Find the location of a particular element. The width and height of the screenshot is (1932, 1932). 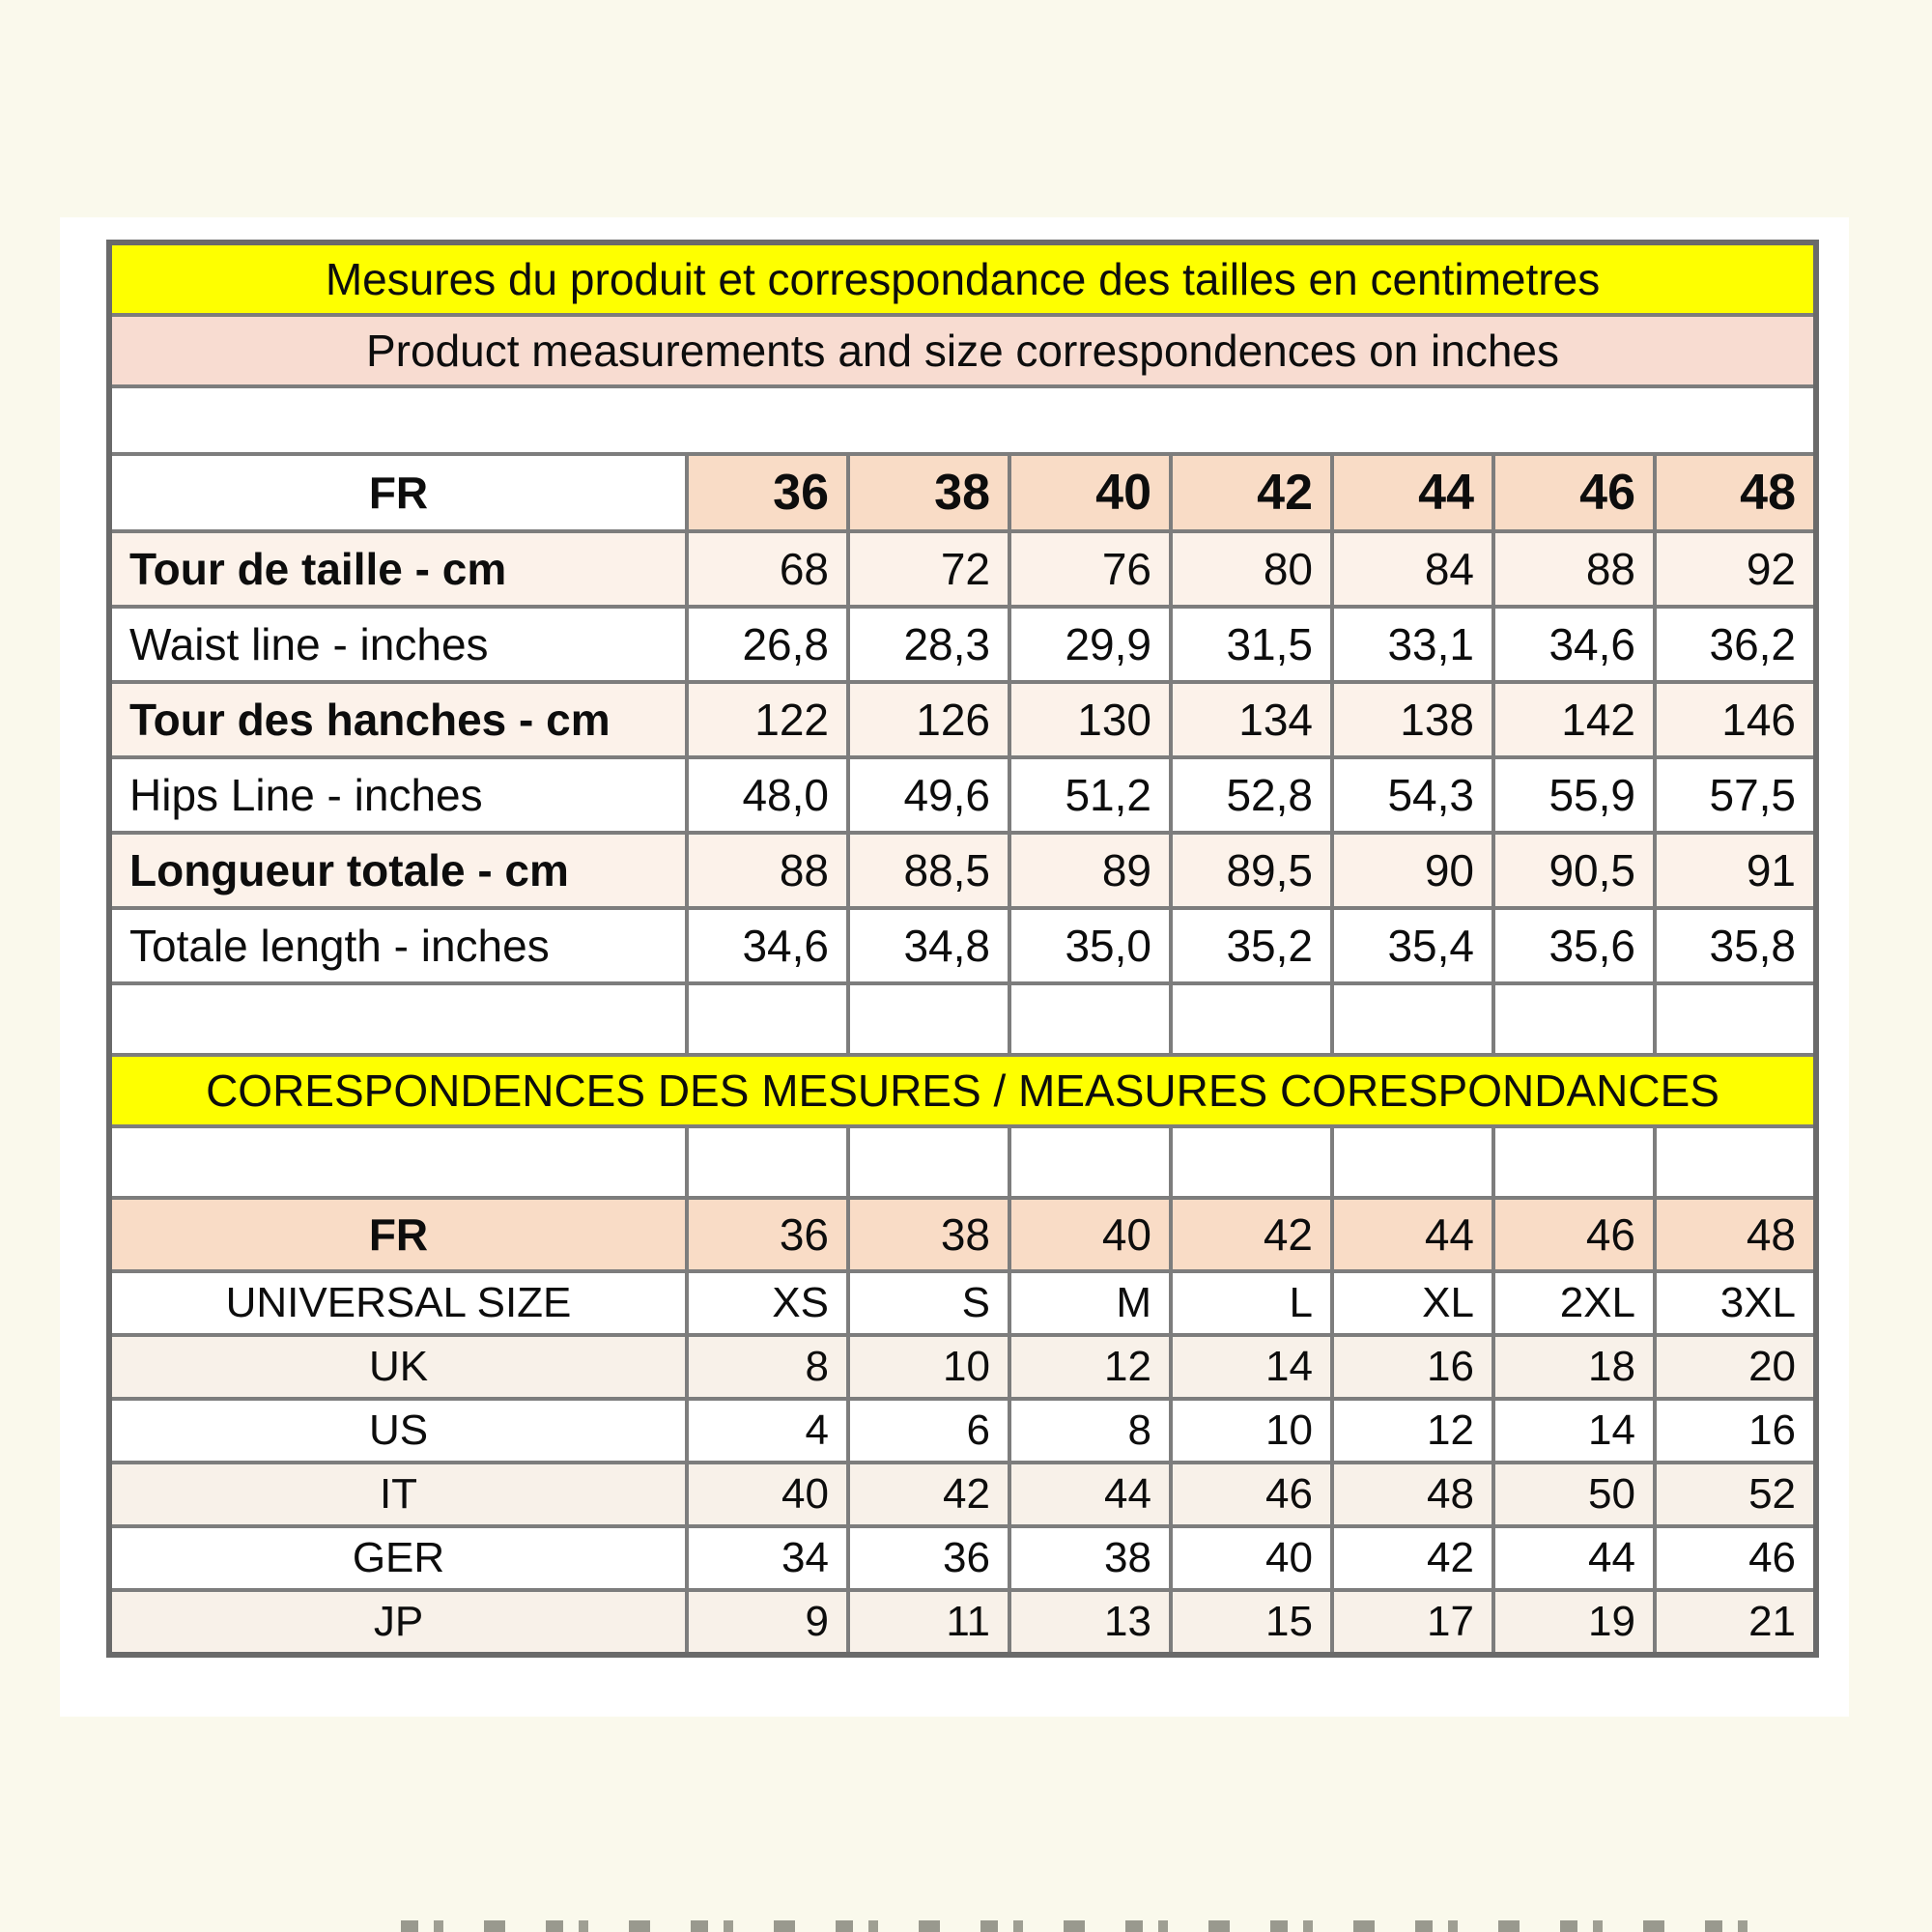

t1-size-44: 44 is located at coordinates (1412, 492).